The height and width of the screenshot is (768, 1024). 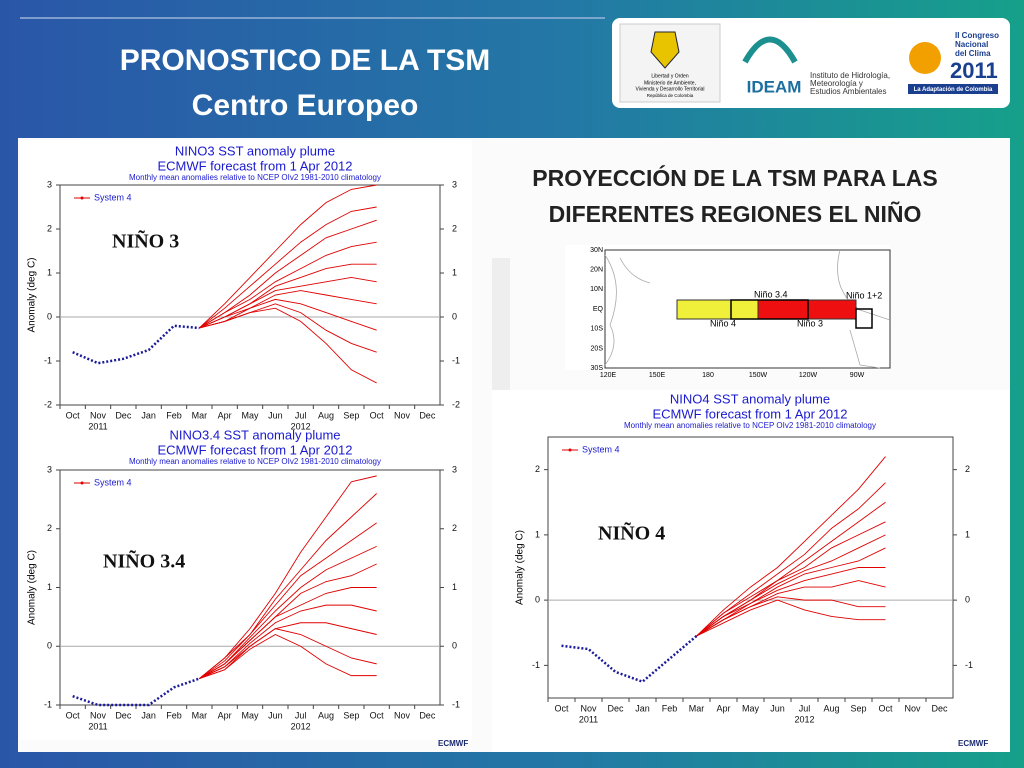 What do you see at coordinates (973, 743) in the screenshot?
I see `ecmwf-logo: ECMWF` at bounding box center [973, 743].